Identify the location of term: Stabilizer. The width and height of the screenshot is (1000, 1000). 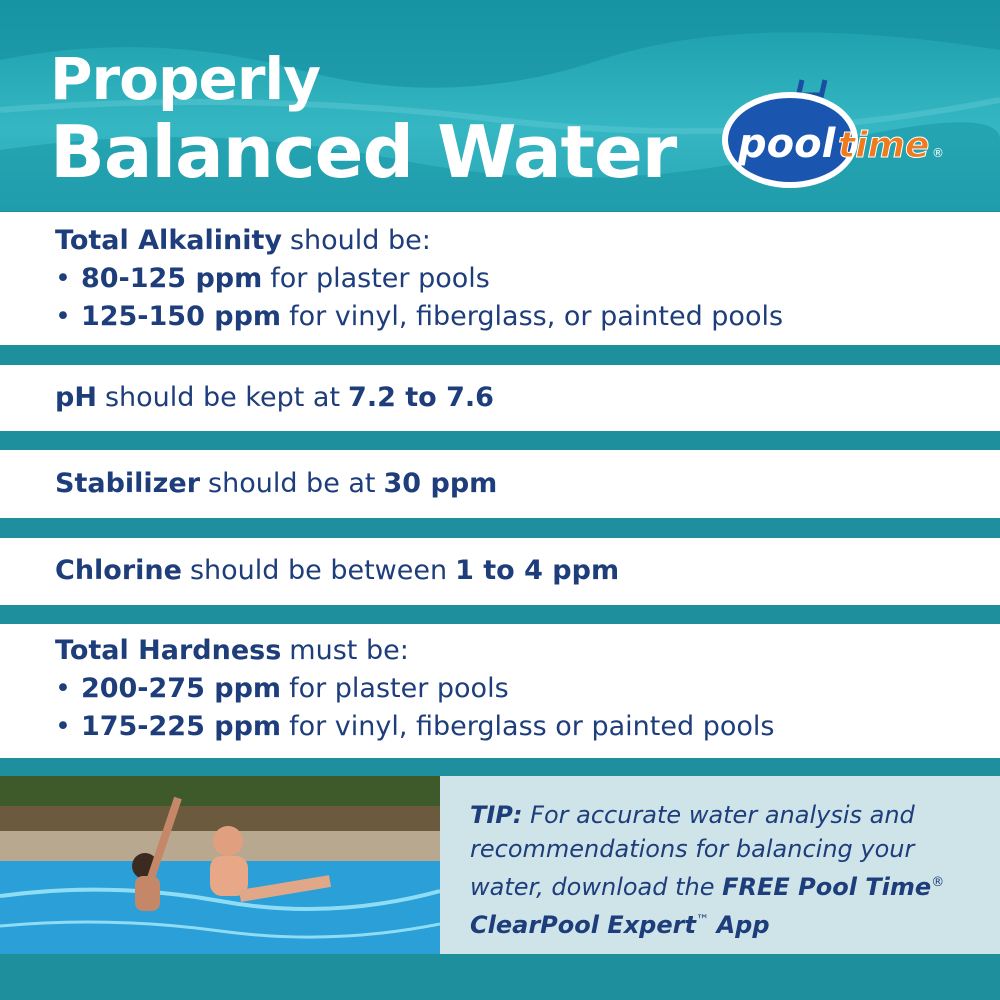
(128, 483).